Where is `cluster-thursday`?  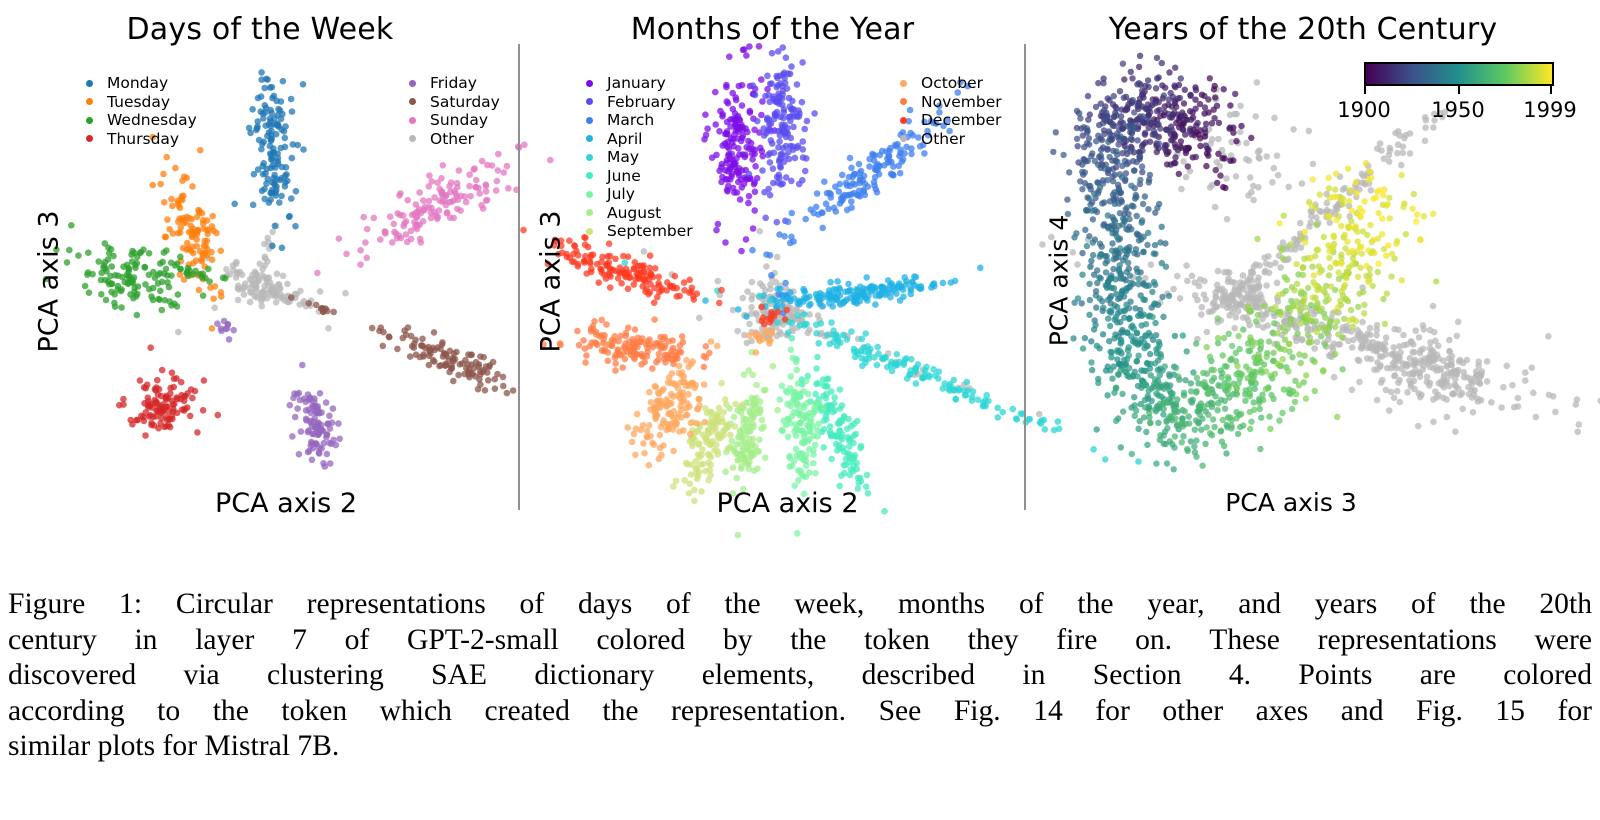 cluster-thursday is located at coordinates (169, 391).